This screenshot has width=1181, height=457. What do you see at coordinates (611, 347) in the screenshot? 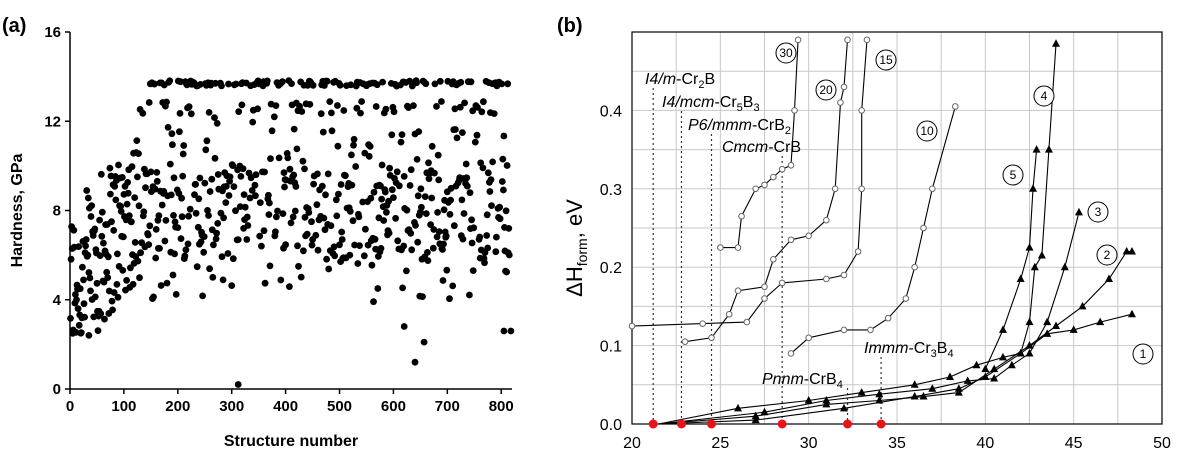
I see `panel-b-y-tick-label: 0.1` at bounding box center [611, 347].